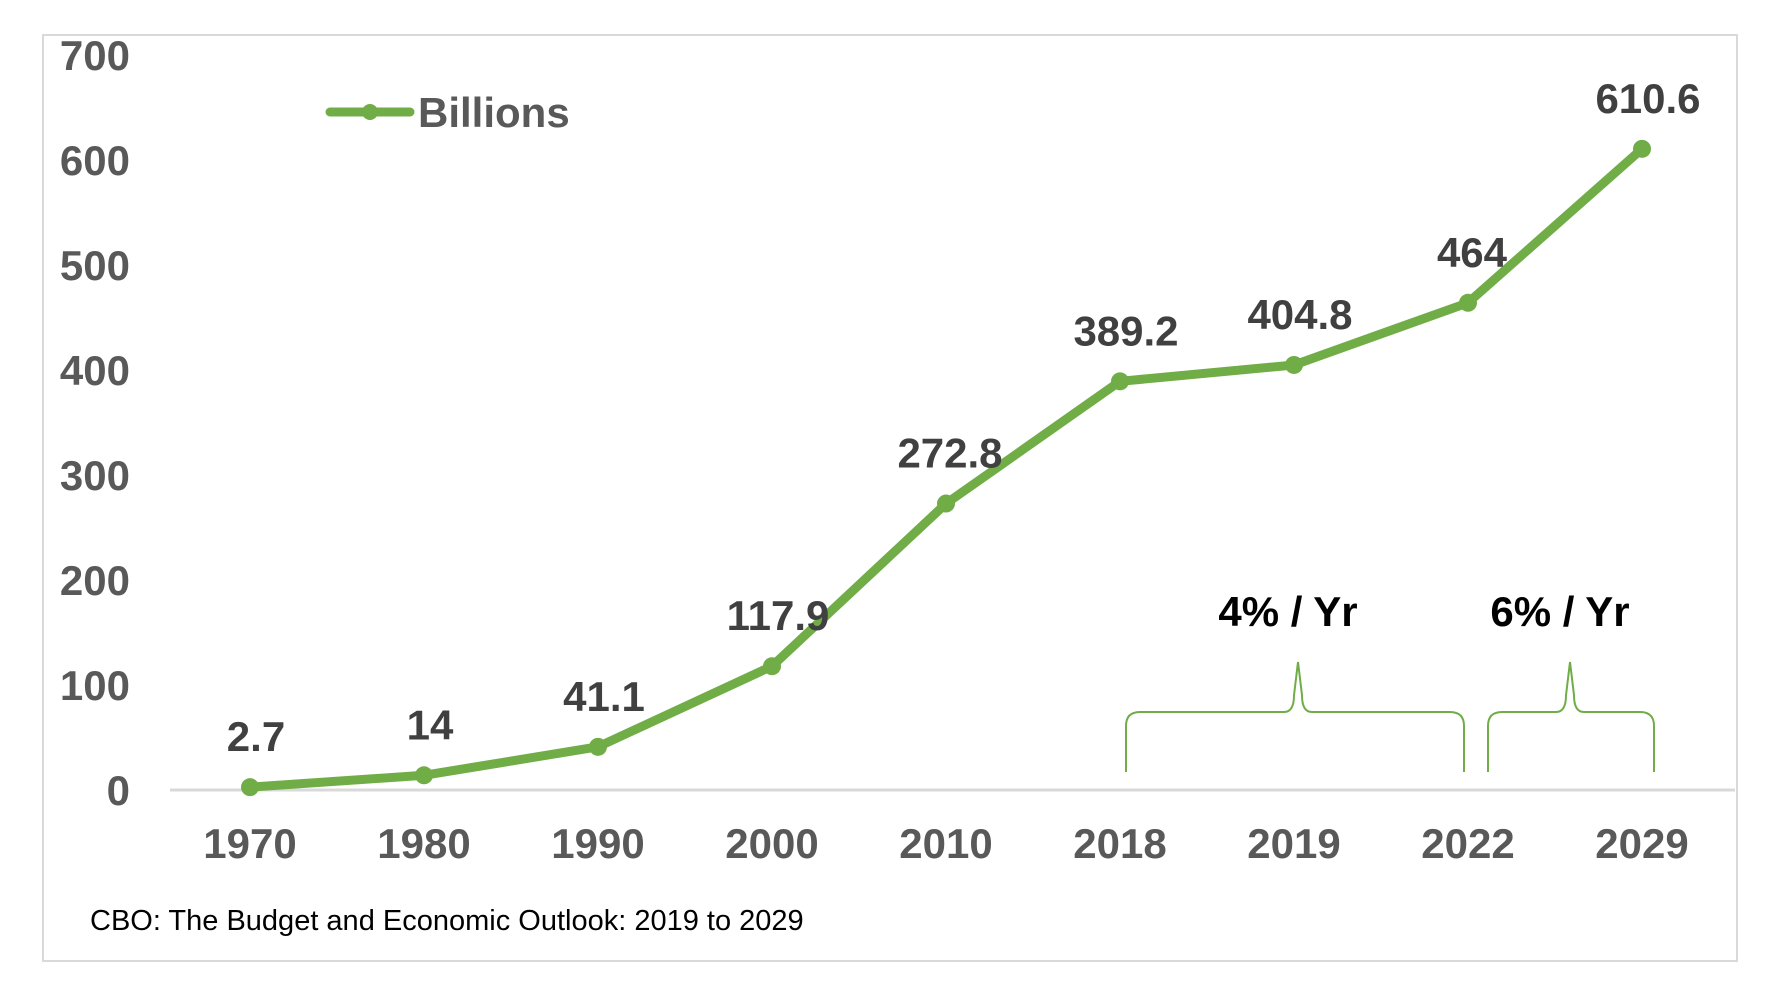 This screenshot has width=1780, height=984. I want to click on y-tick-label: 300, so click(95, 475).